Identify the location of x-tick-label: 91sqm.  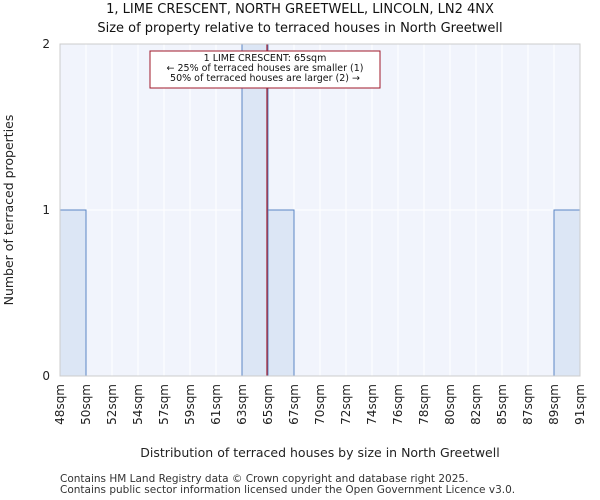
(580, 404).